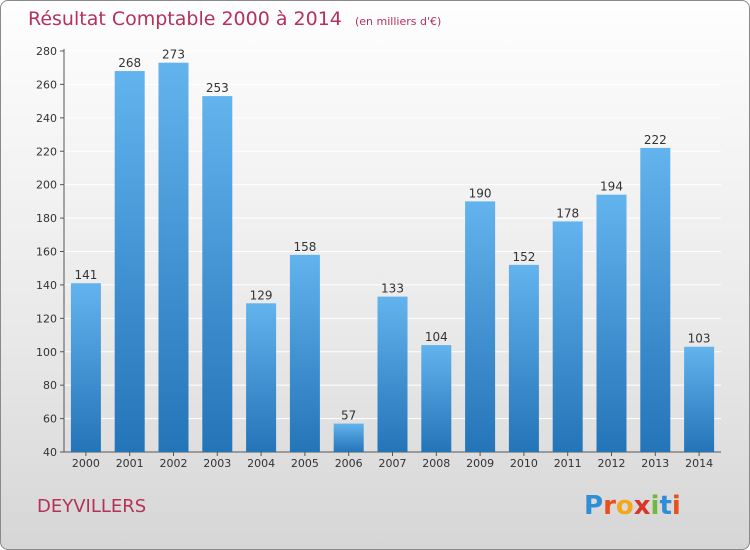 The width and height of the screenshot is (750, 550). What do you see at coordinates (46, 252) in the screenshot?
I see `y-tick-label: 160` at bounding box center [46, 252].